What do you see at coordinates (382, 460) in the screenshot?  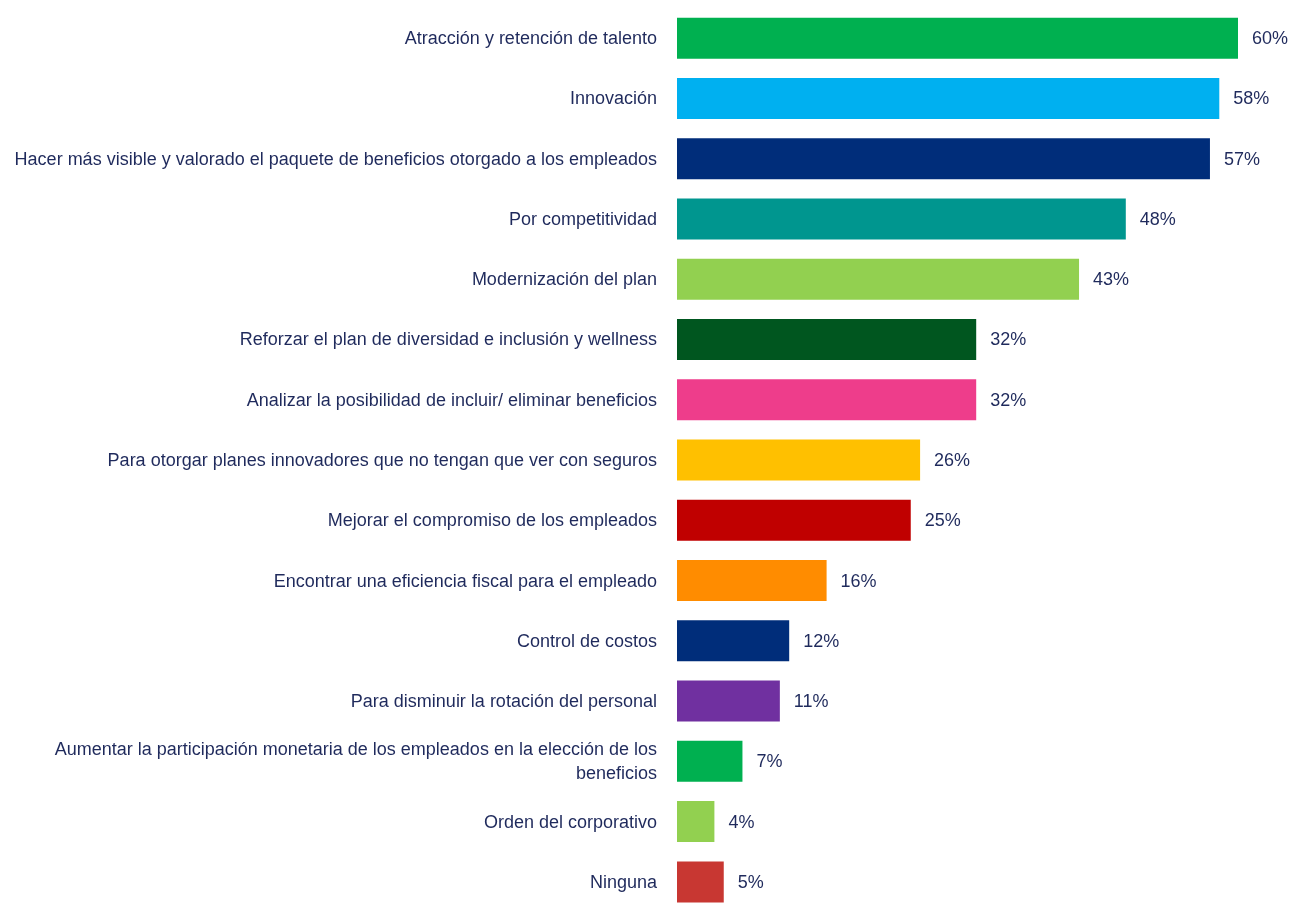 I see `y-tick-label: Para otorgar planes innovadores que no tengan que ver con seguros` at bounding box center [382, 460].